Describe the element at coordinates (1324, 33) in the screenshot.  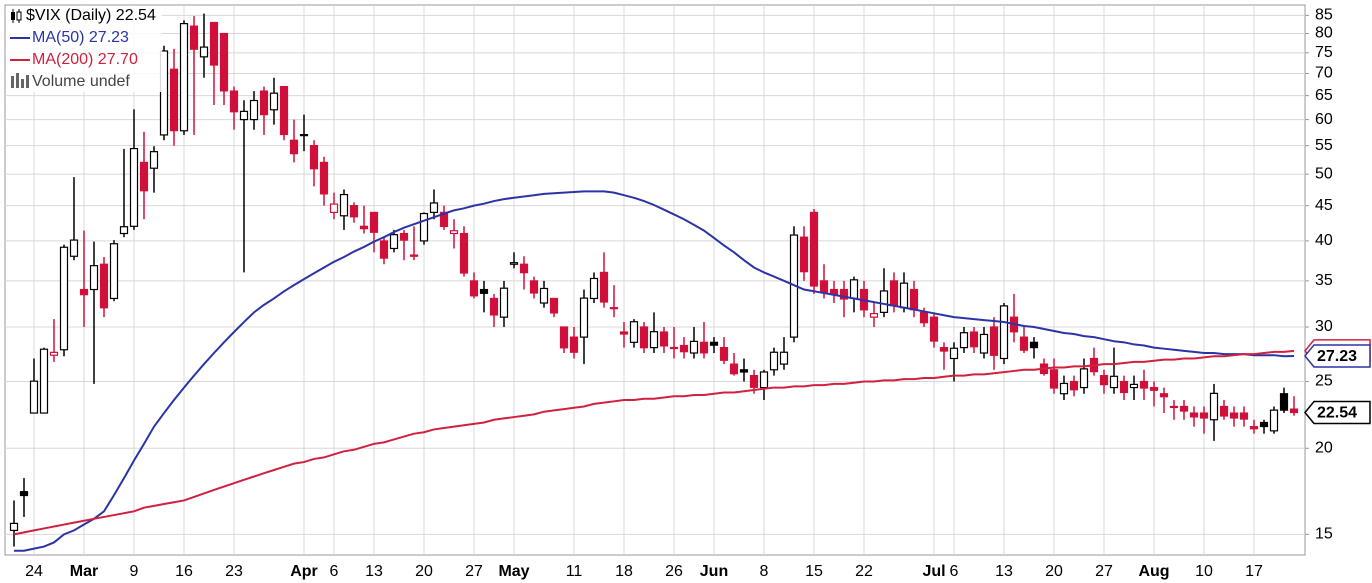
I see `y-tick-label: 80` at that location.